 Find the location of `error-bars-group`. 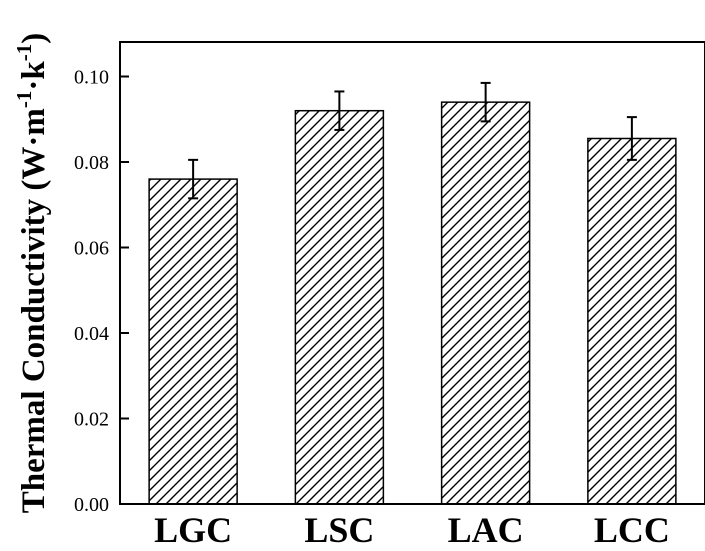

error-bars-group is located at coordinates (412, 140).